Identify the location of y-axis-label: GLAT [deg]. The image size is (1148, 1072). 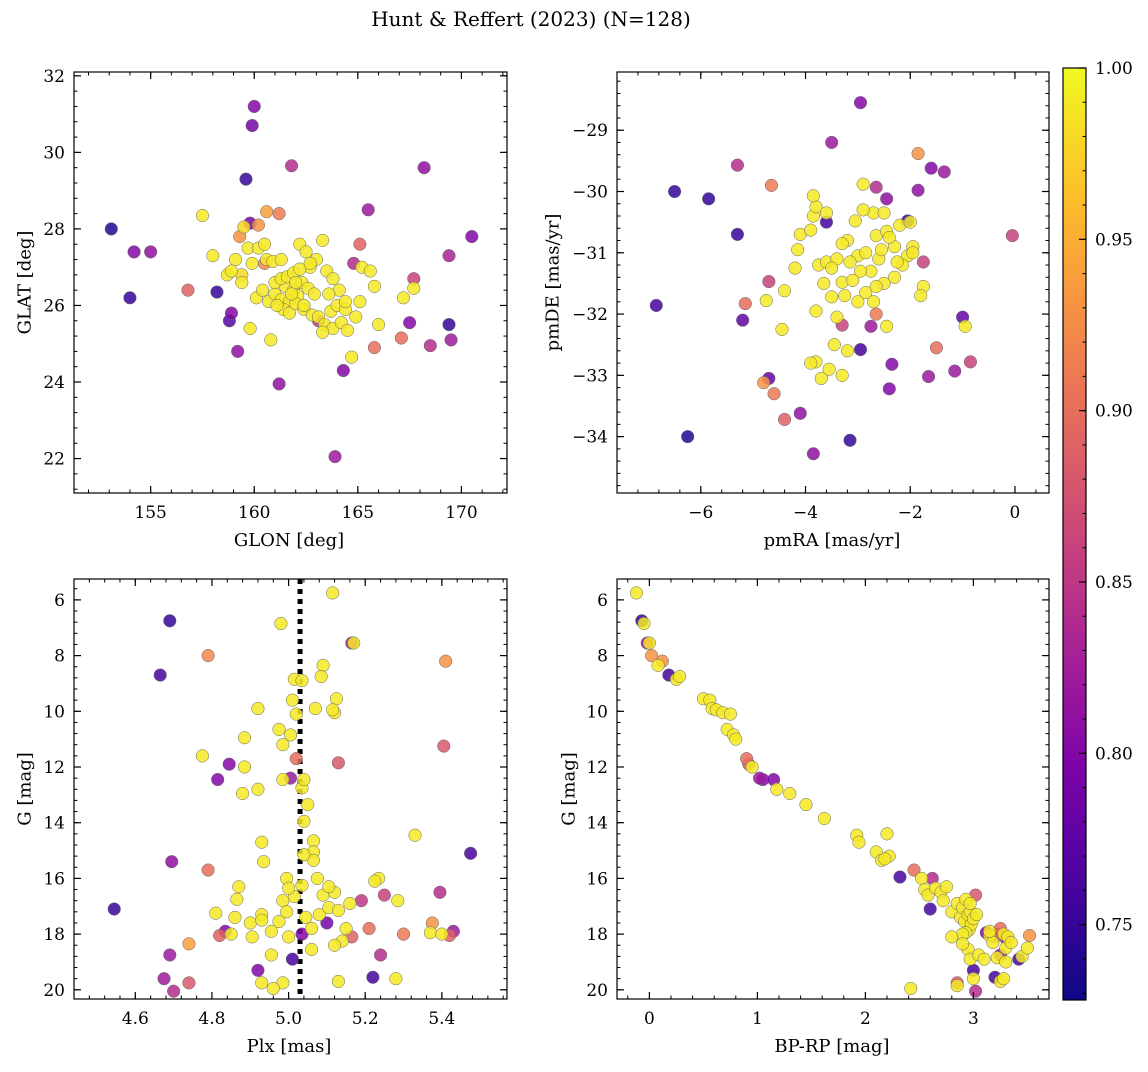
(24, 283).